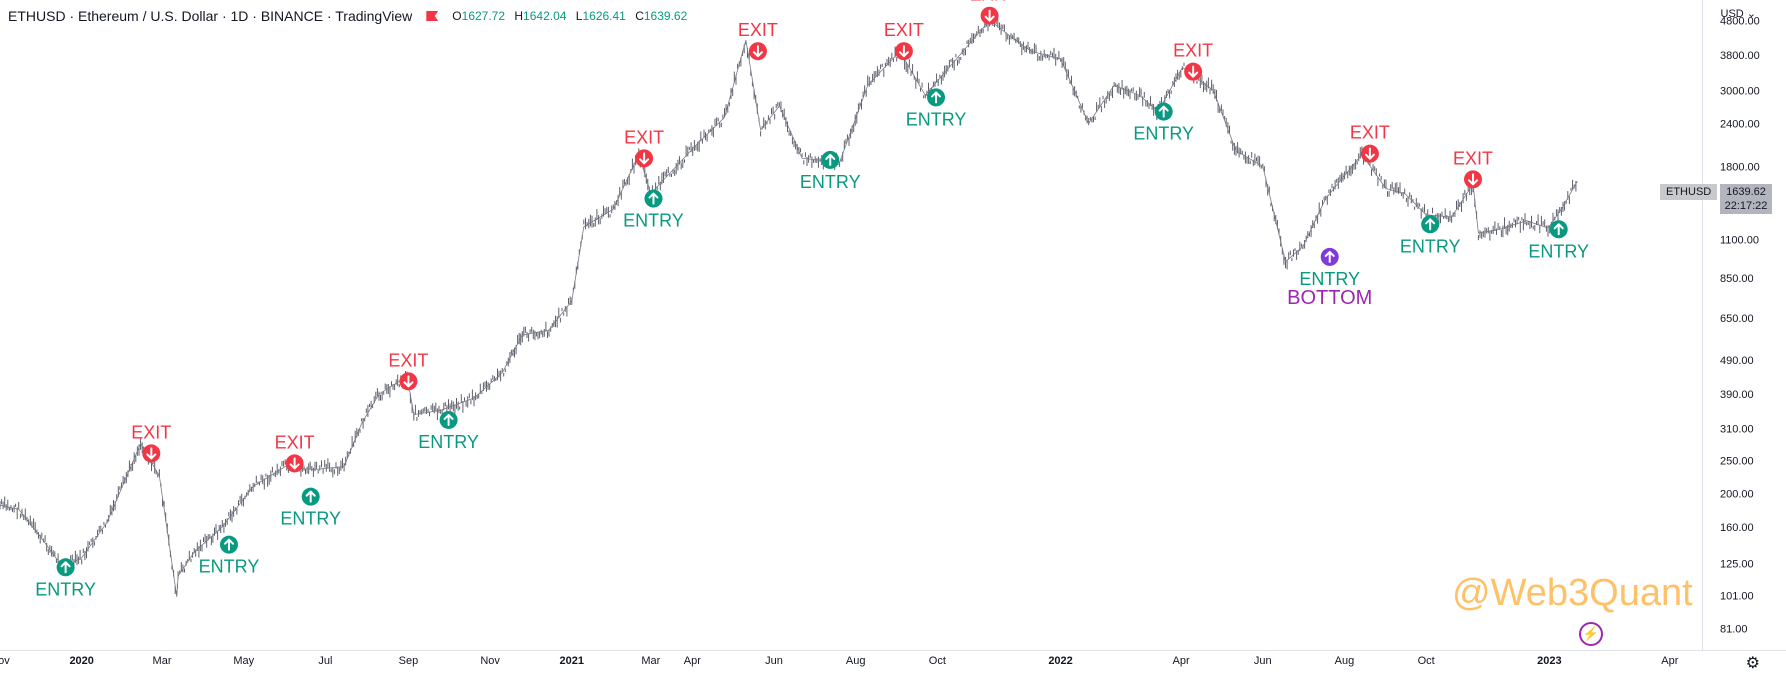 This screenshot has width=1786, height=677. What do you see at coordinates (1740, 125) in the screenshot?
I see `y-tick-label: 2400.00` at bounding box center [1740, 125].